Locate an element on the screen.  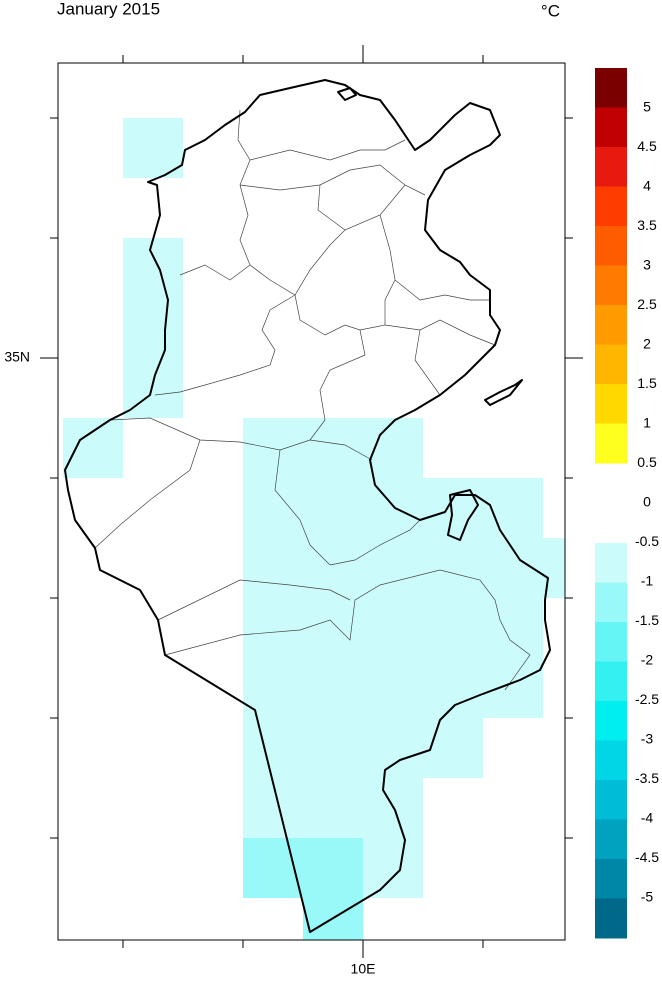
unit: °C is located at coordinates (550, 10).